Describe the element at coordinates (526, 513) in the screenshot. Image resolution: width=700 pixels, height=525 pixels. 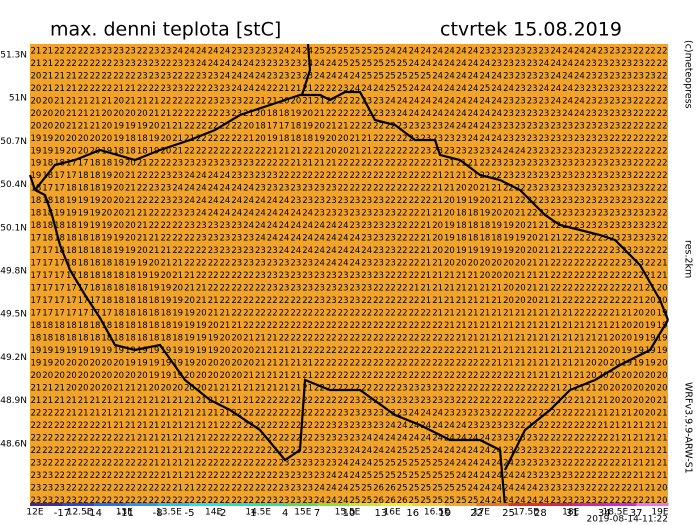
I see `longitude-label: 17.5E` at that location.